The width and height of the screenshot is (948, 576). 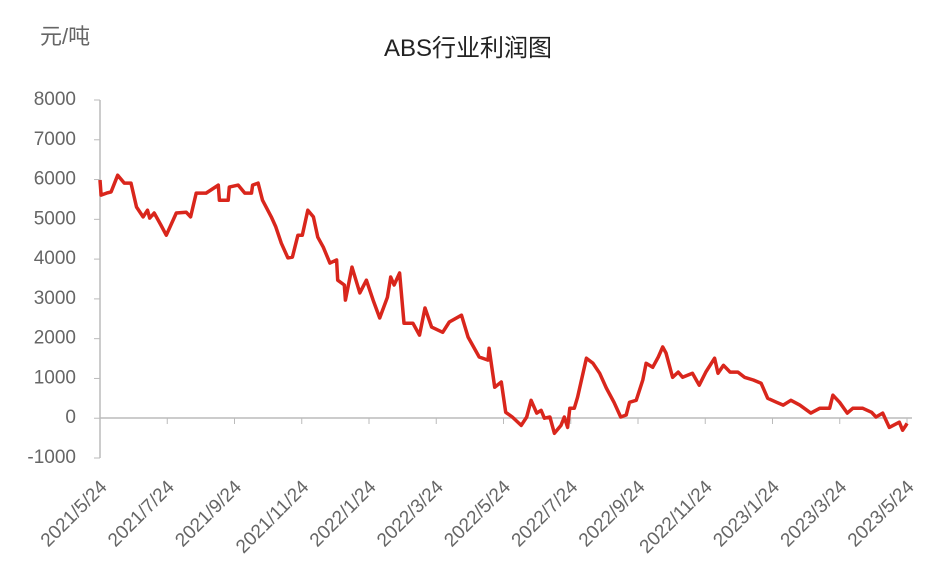 I want to click on y-tick-label: 8000, so click(x=55, y=99).